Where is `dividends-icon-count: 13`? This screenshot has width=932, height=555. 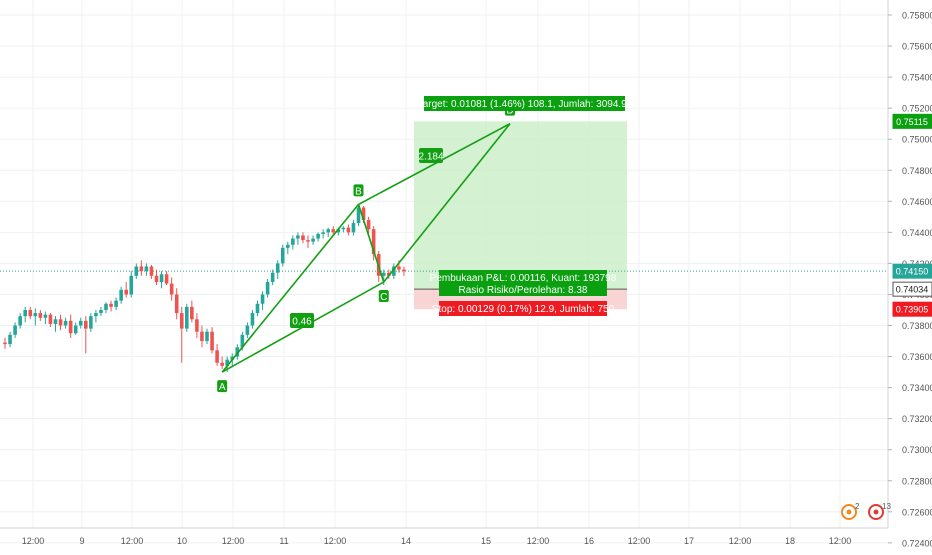
dividends-icon-count: 13 is located at coordinates (886, 506).